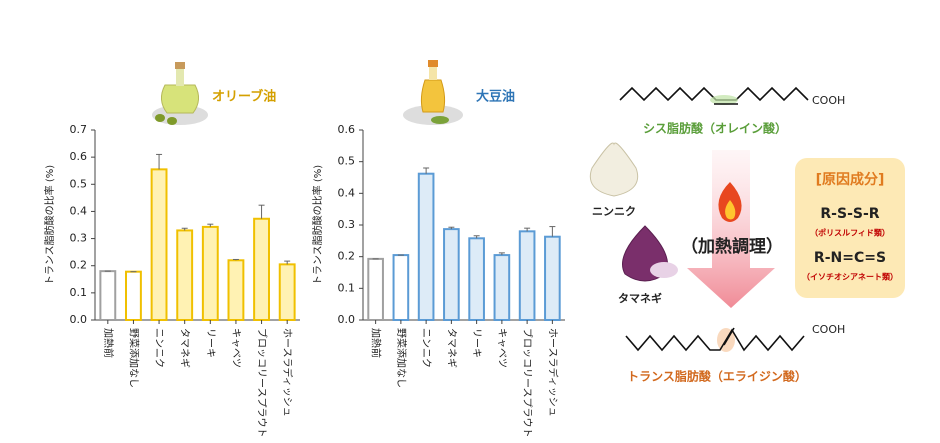 Image resolution: width=940 pixels, height=443 pixels. I want to click on cooking-label: （加熱調理）, so click(732, 246).